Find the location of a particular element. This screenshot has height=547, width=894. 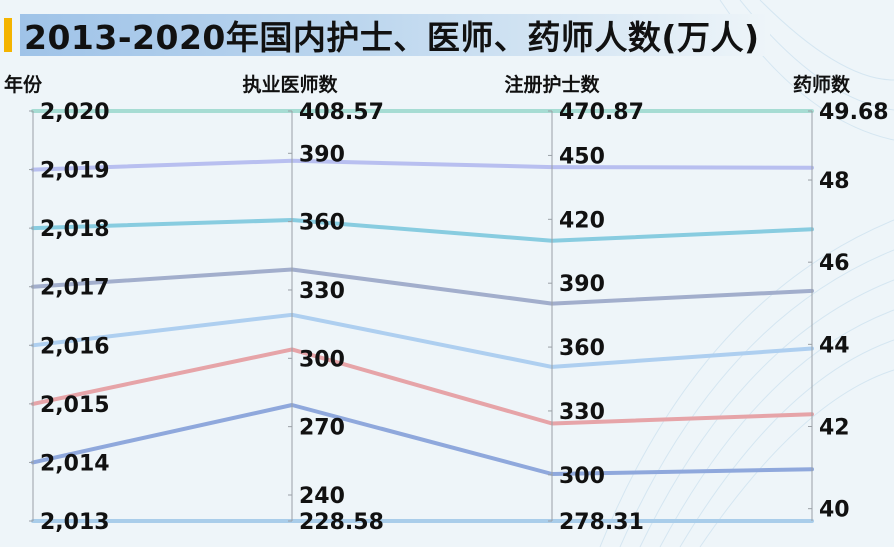

series-line-2015 is located at coordinates (422, 386).